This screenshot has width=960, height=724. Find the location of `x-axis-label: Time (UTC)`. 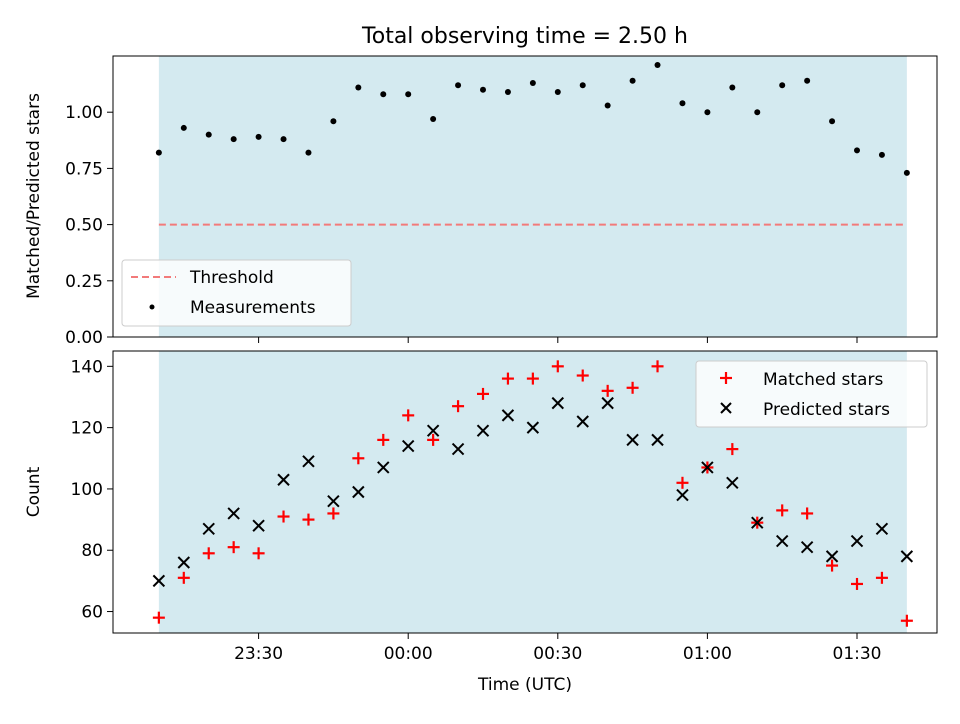

x-axis-label: Time (UTC) is located at coordinates (524, 685).